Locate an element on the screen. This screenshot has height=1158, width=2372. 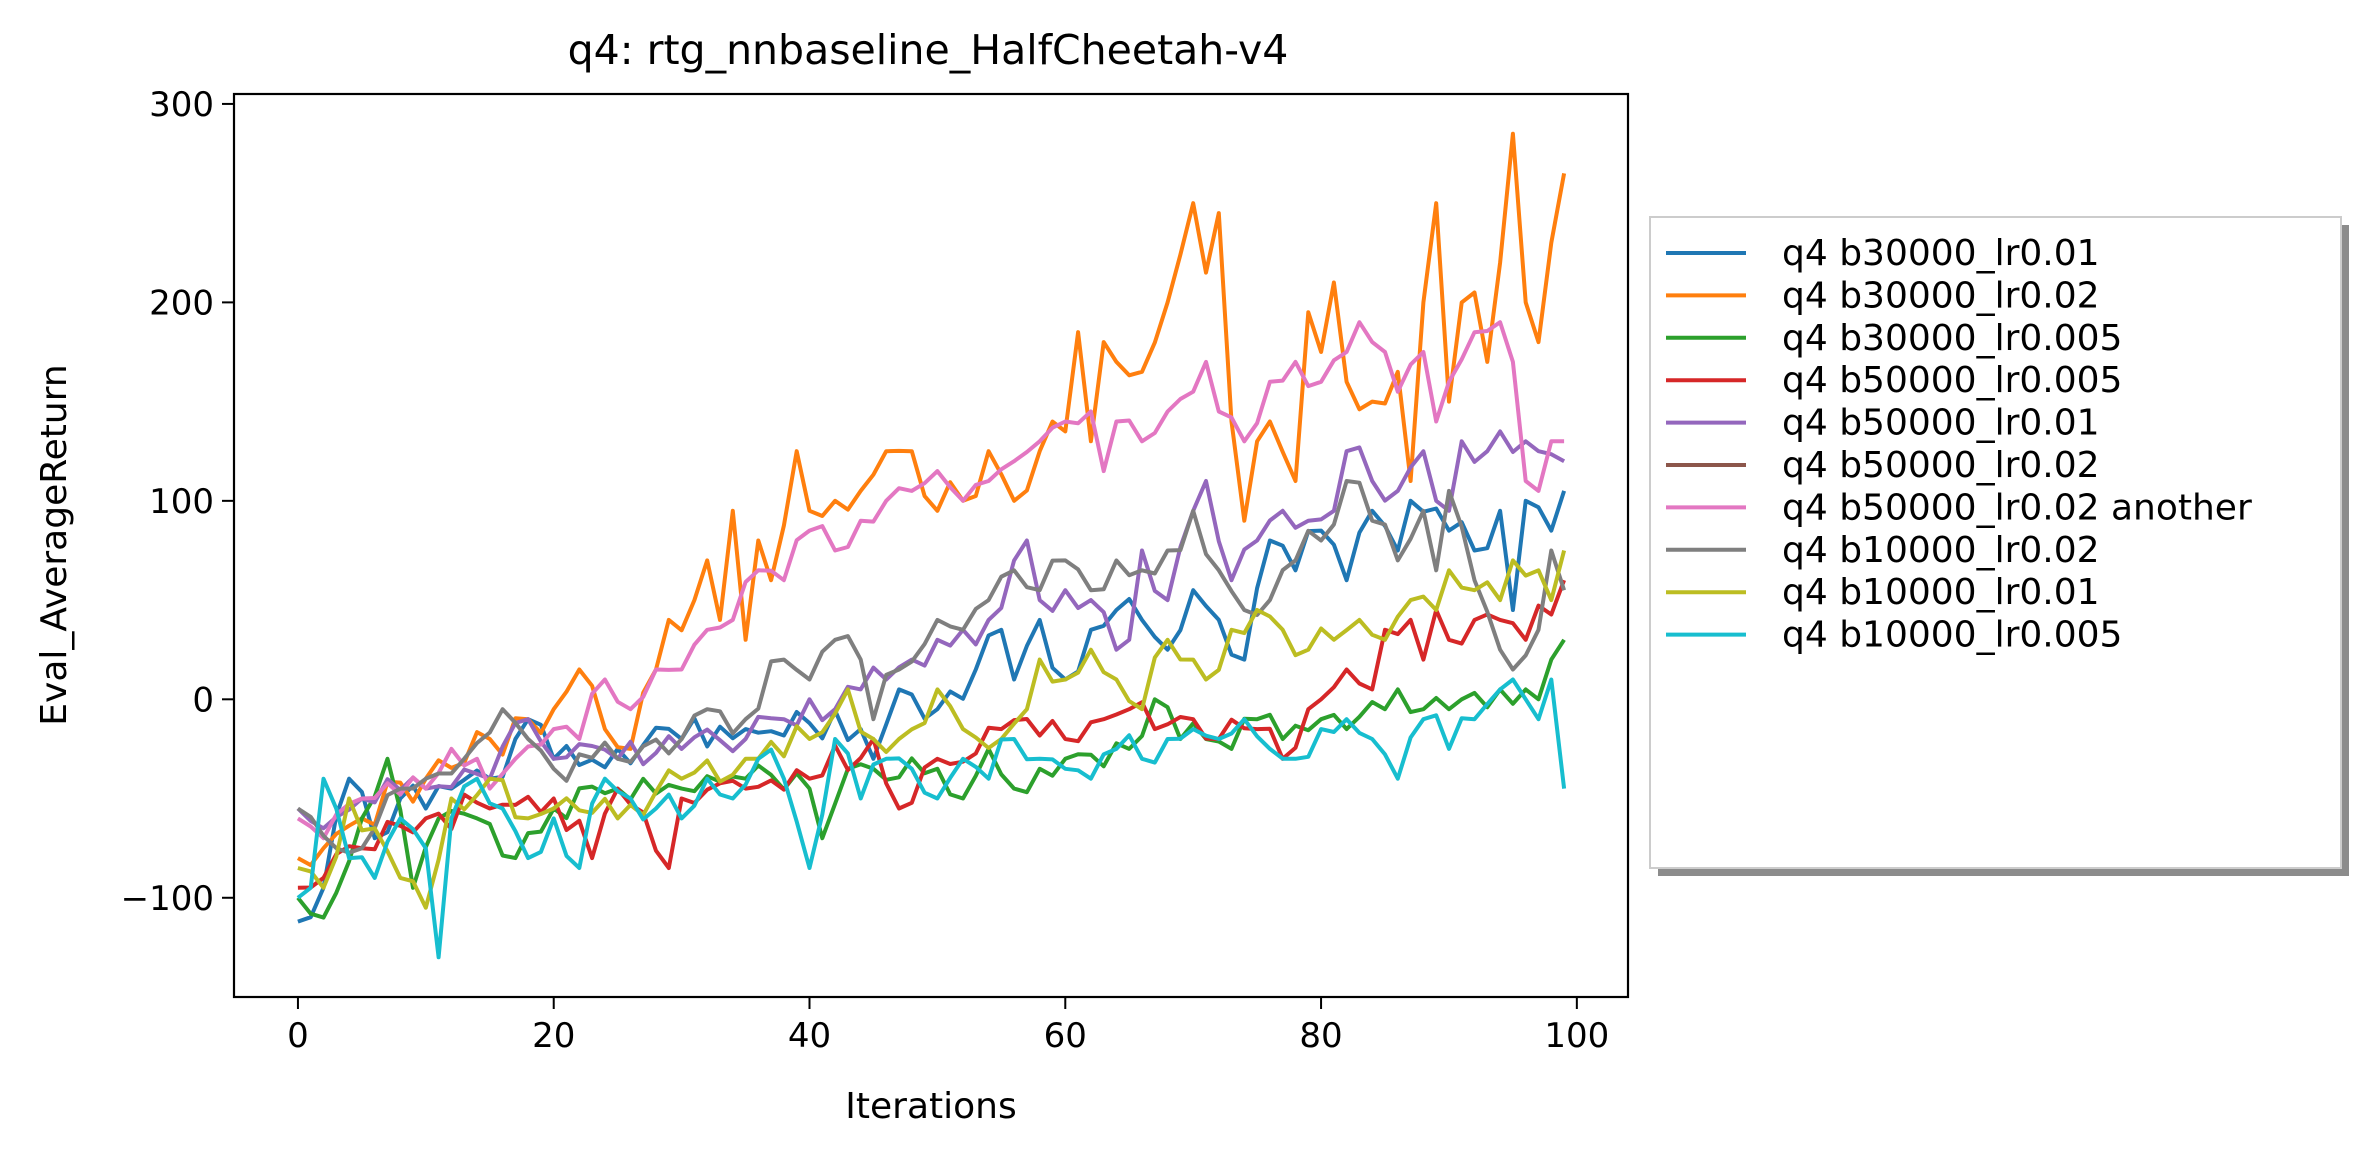
x-axis-ticks: 0 20 40 60 80 100 is located at coordinates (948, 1026).